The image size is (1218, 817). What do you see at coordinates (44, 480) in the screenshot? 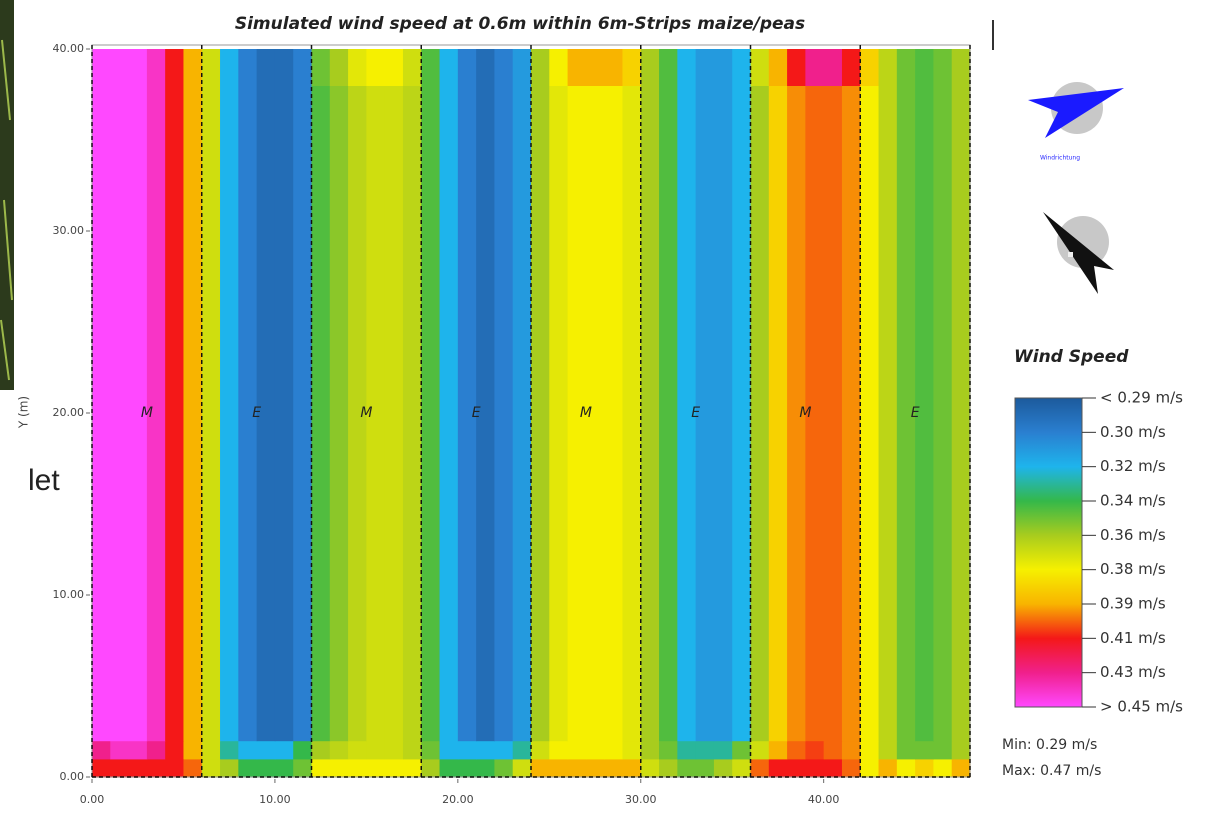
I see `side-text: let` at bounding box center [44, 480].